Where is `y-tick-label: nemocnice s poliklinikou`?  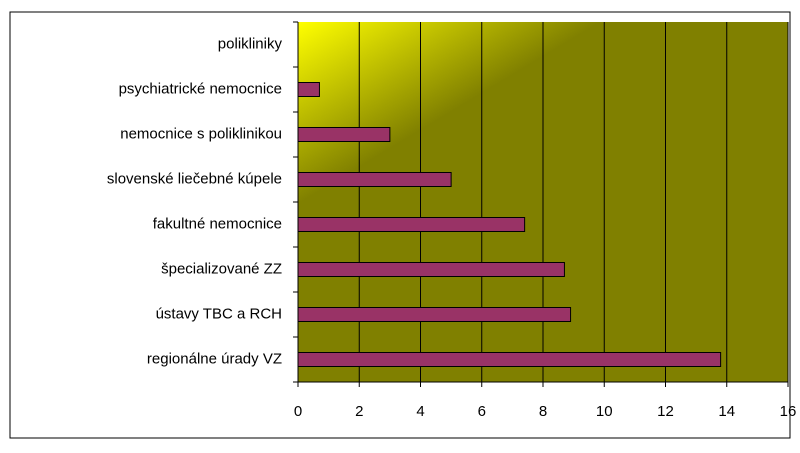
y-tick-label: nemocnice s poliklinikou is located at coordinates (201, 133).